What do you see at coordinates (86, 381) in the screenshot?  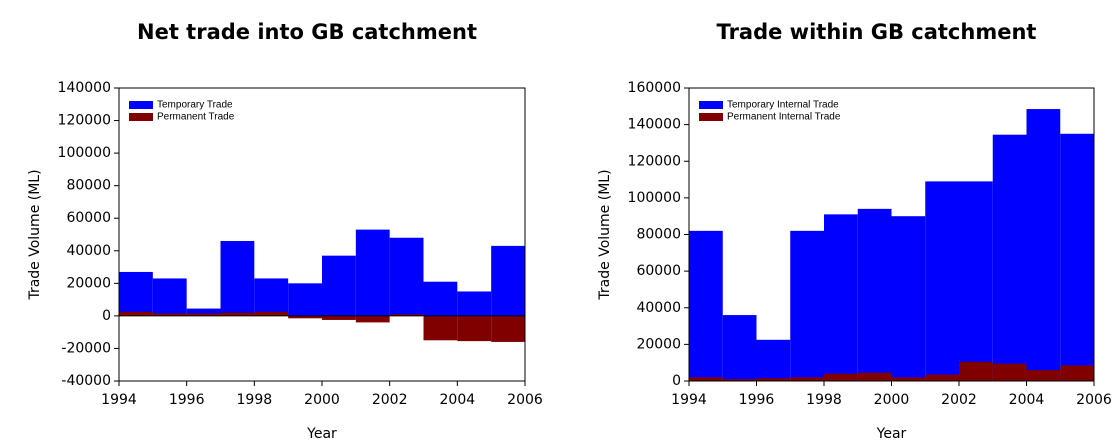 I see `y-tick-label: -40000` at bounding box center [86, 381].